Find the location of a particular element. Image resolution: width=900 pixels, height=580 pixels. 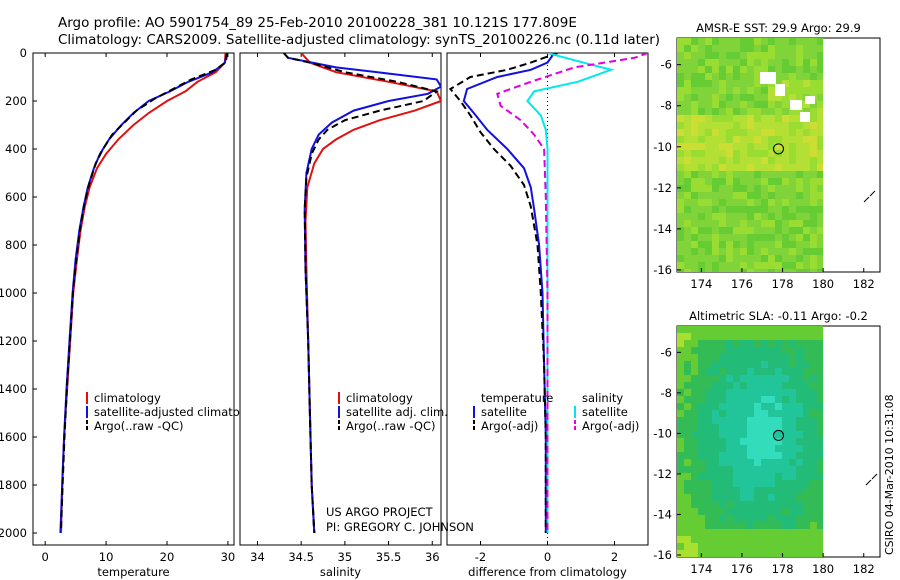

sla-map-xtick-label: 176 is located at coordinates (742, 569).